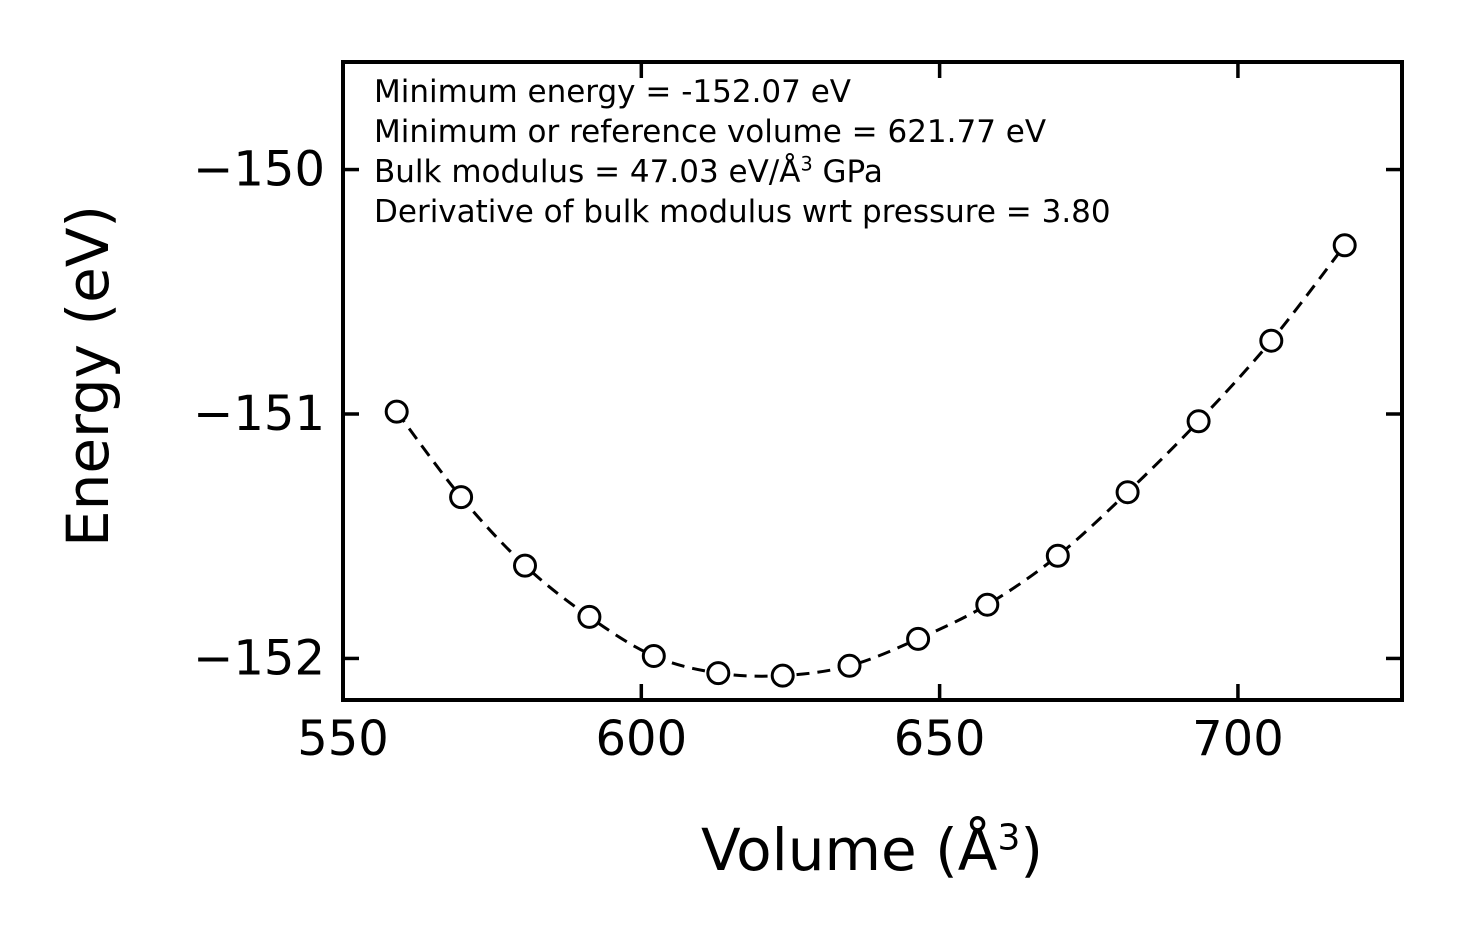 Image resolution: width=1469 pixels, height=943 pixels. I want to click on annotation-bulk-modulus: Bulk modulus = 47.03 eV/Å3 GPa, so click(742, 172).